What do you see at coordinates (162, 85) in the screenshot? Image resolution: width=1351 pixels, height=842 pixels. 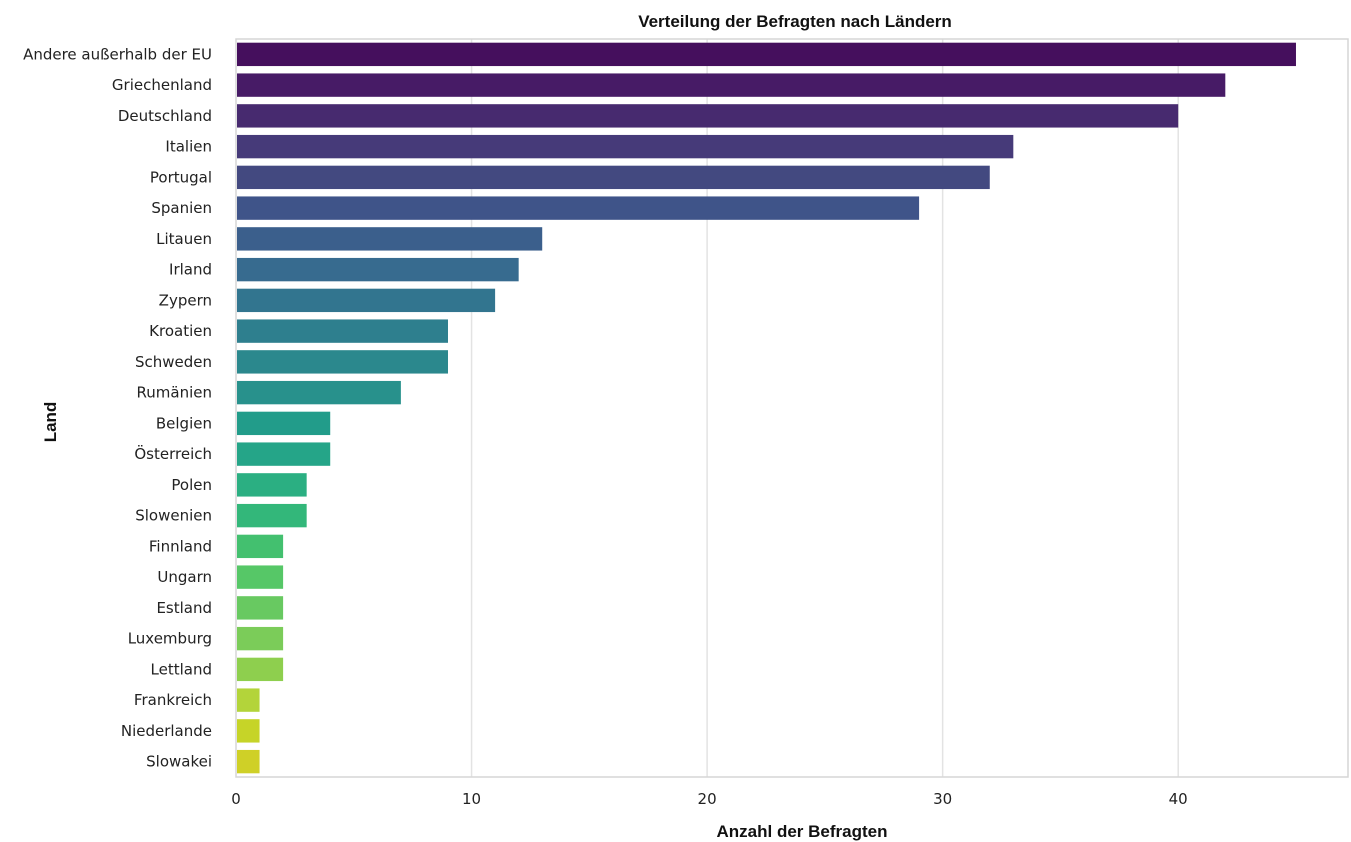 I see `category-label: Griechenland` at bounding box center [162, 85].